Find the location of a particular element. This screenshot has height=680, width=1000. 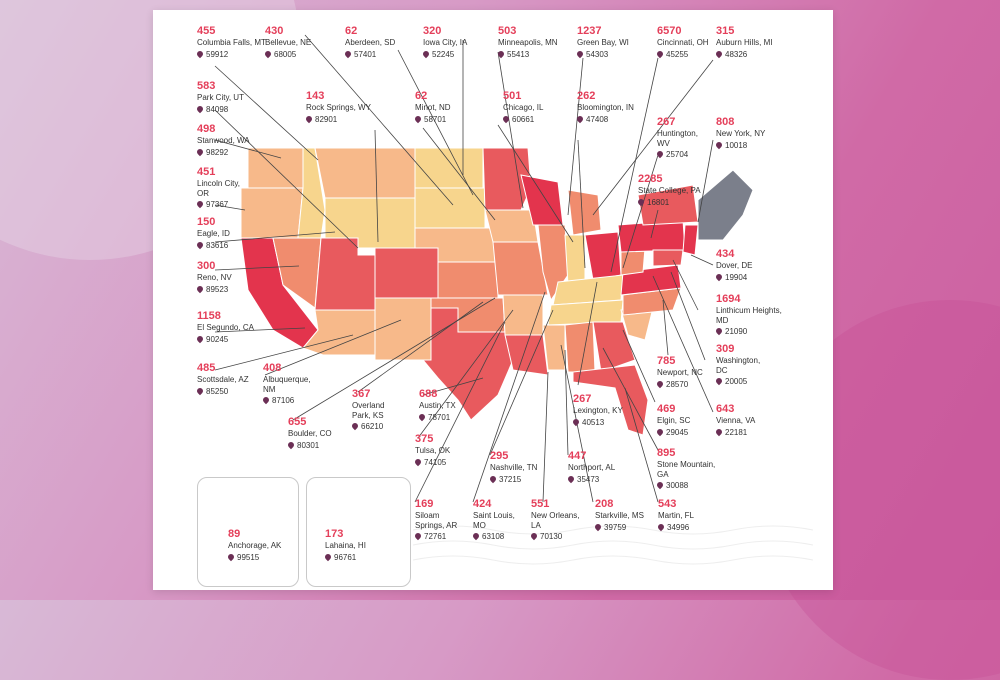

state-mississippi is located at coordinates (554, 347).